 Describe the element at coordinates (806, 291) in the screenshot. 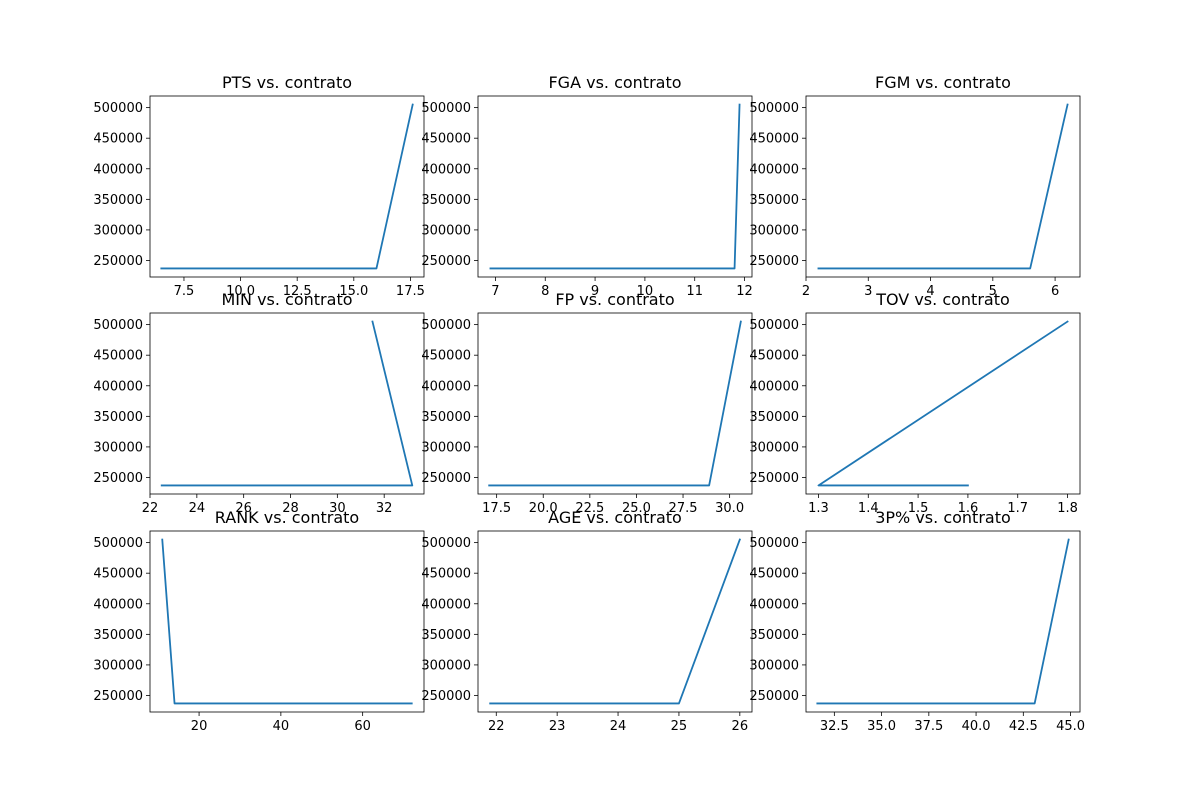

I see `x-tick-label: 2` at that location.